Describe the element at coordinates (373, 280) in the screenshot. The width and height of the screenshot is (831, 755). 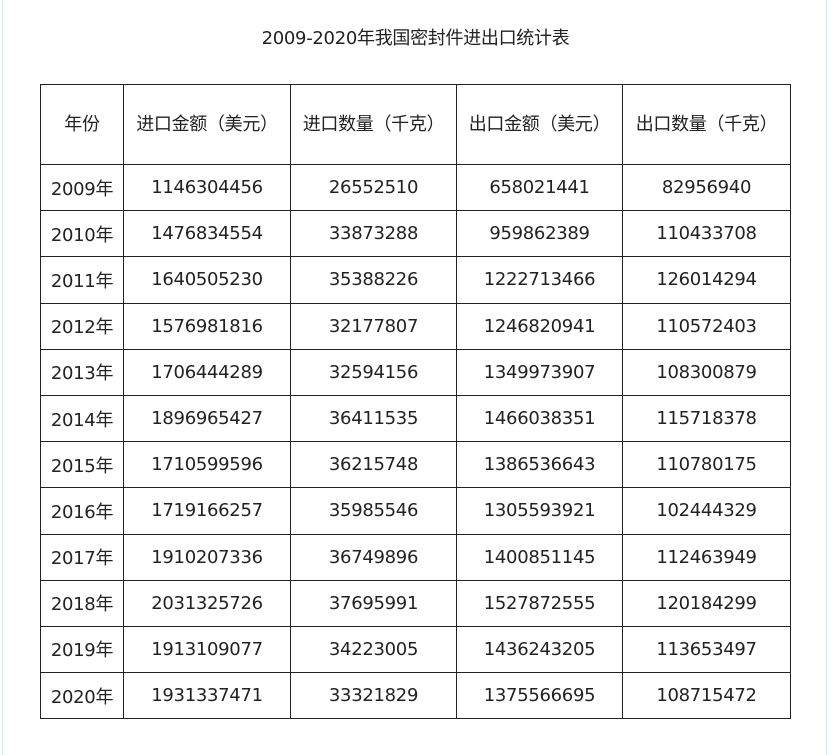
I see `value-cell: 35388226` at that location.